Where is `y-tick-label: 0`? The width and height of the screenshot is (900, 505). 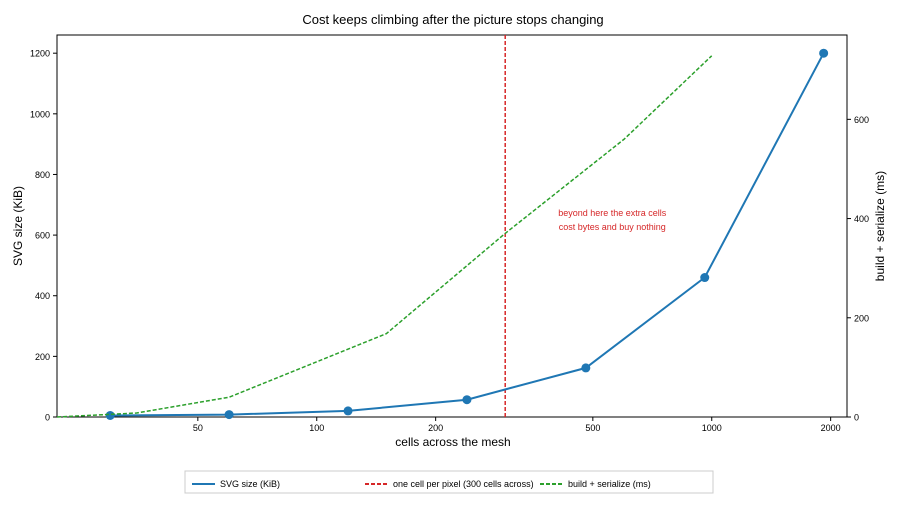
y-tick-label: 0 is located at coordinates (47, 418).